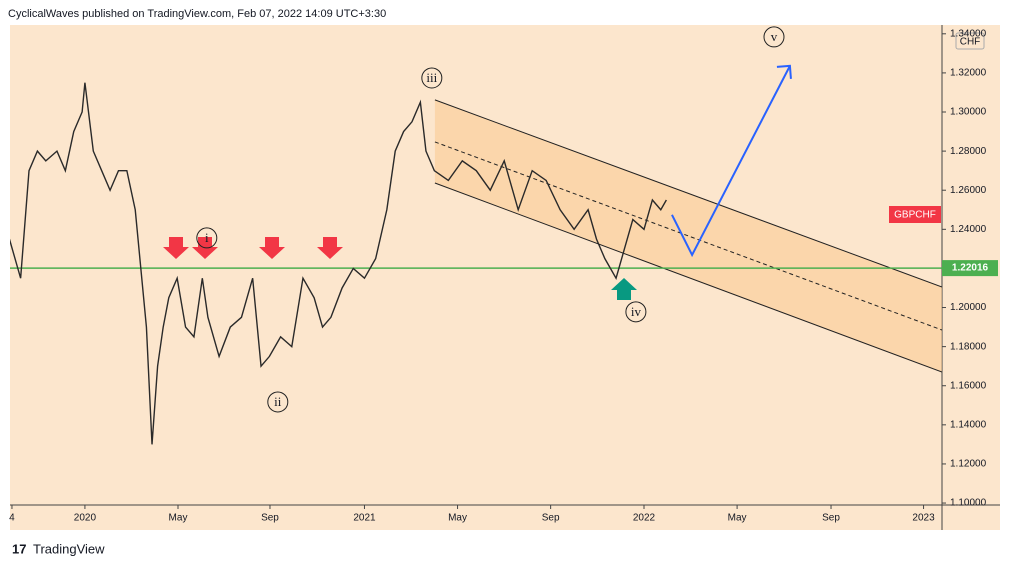 The height and width of the screenshot is (568, 1009). What do you see at coordinates (644, 518) in the screenshot?
I see `x-tick-label: 2022` at bounding box center [644, 518].